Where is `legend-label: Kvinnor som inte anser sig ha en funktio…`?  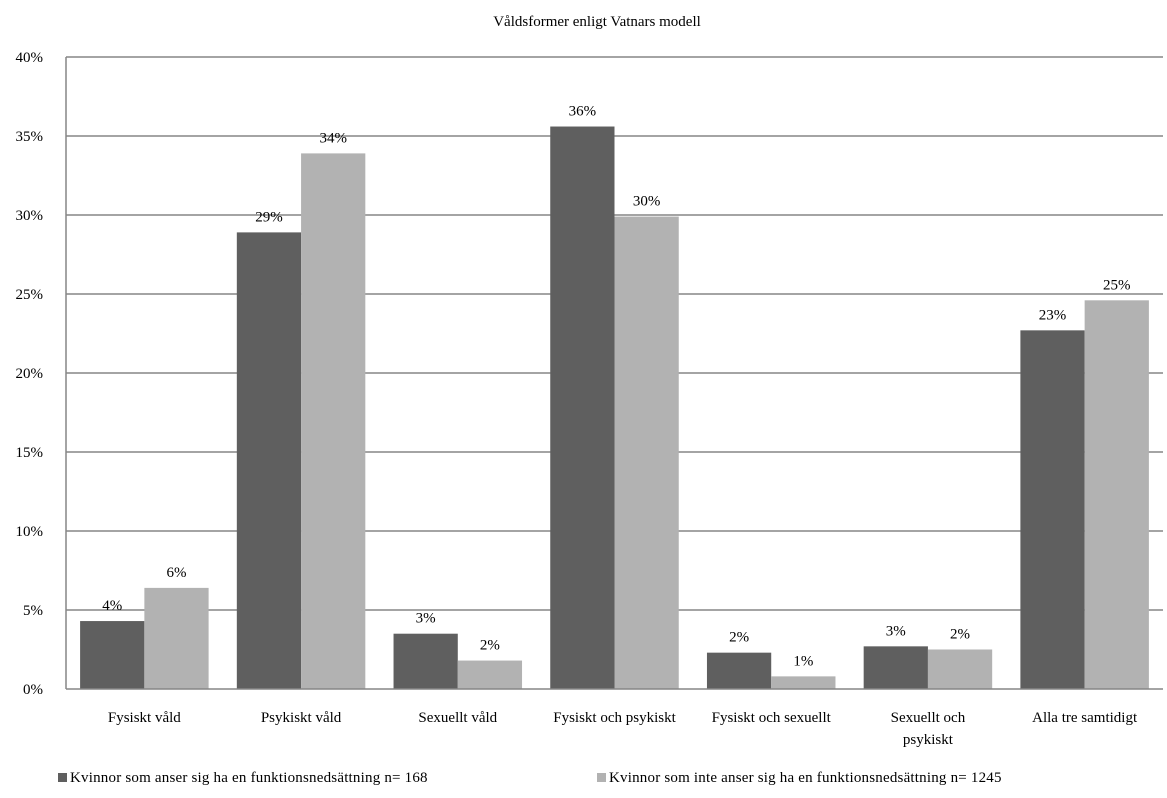 legend-label: Kvinnor som inte anser sig ha en funktio… is located at coordinates (805, 778).